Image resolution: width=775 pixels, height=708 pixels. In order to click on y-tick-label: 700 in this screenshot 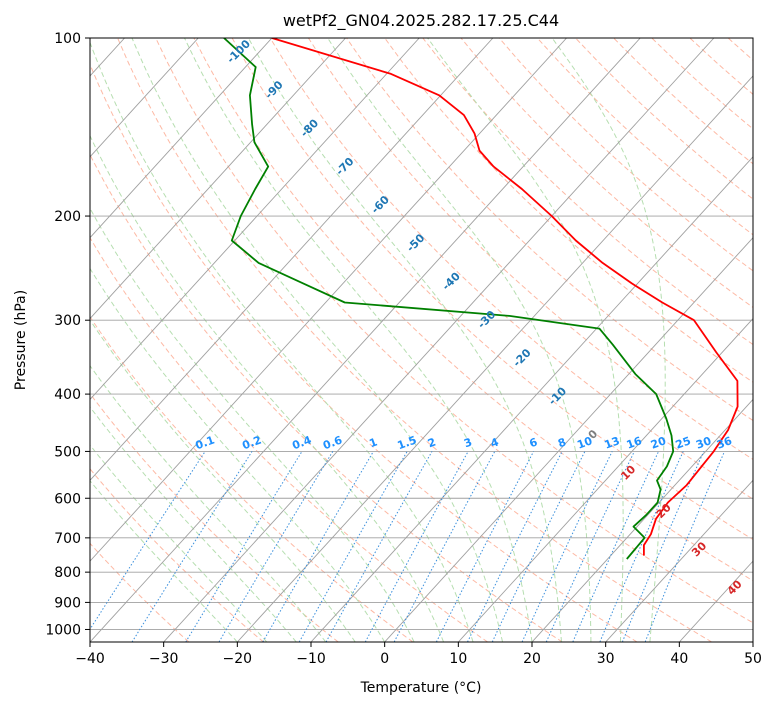, I will do `click(67, 539)`.